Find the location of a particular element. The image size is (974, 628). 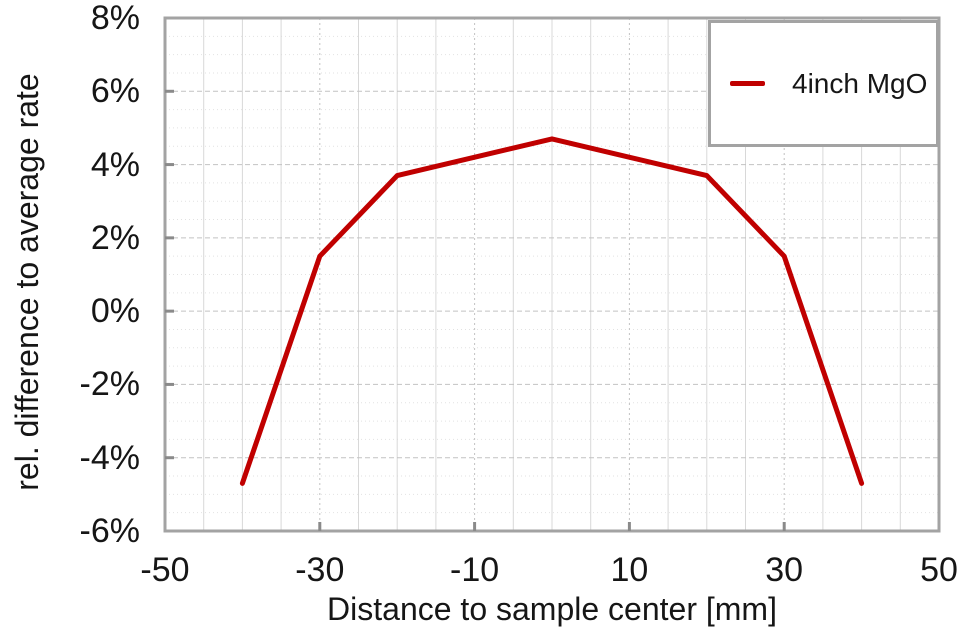

y-tick-label: 4% is located at coordinates (115, 164).